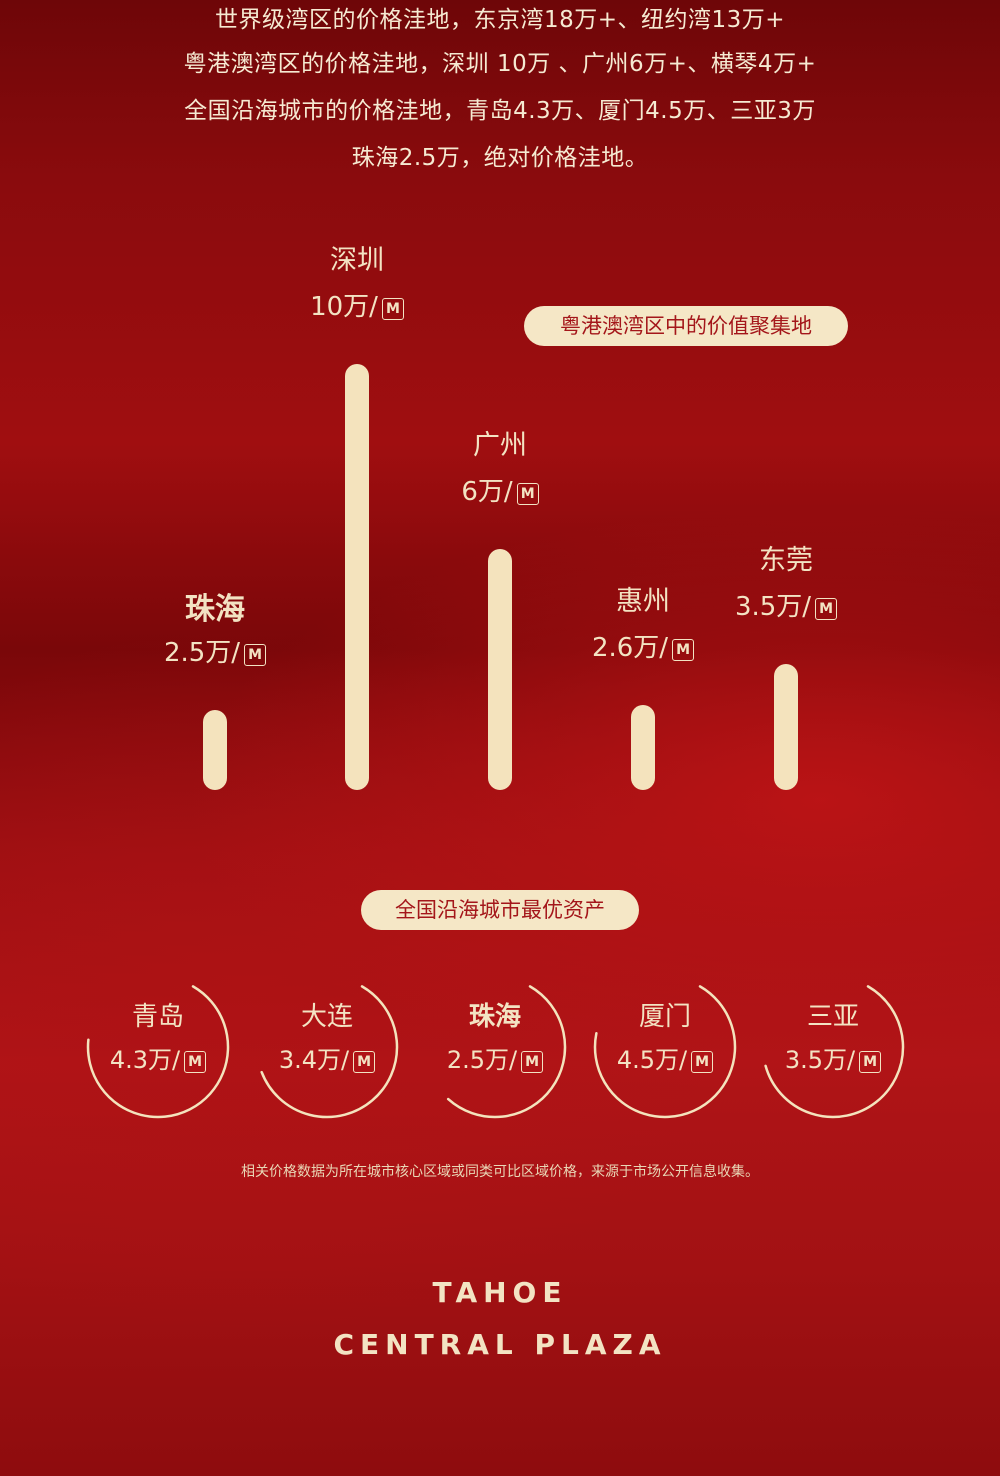 The height and width of the screenshot is (1476, 1000). What do you see at coordinates (158, 1057) in the screenshot?
I see `coastal-city-price: 4.3万/M` at bounding box center [158, 1057].